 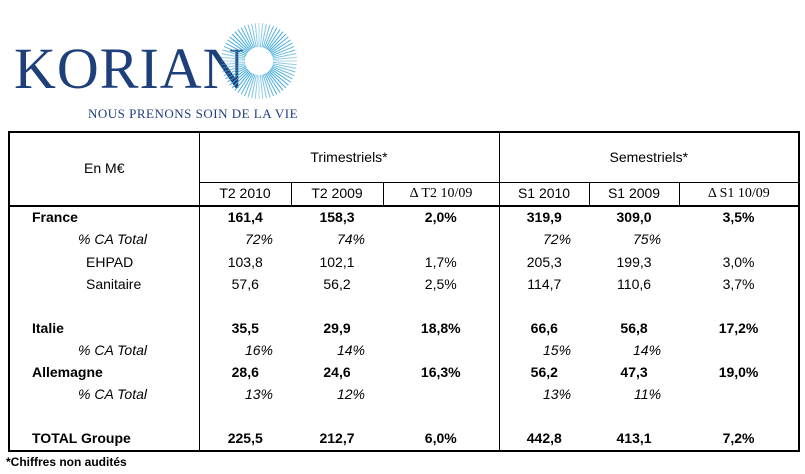 What do you see at coordinates (634, 372) in the screenshot?
I see `table-cell: 47,3` at bounding box center [634, 372].